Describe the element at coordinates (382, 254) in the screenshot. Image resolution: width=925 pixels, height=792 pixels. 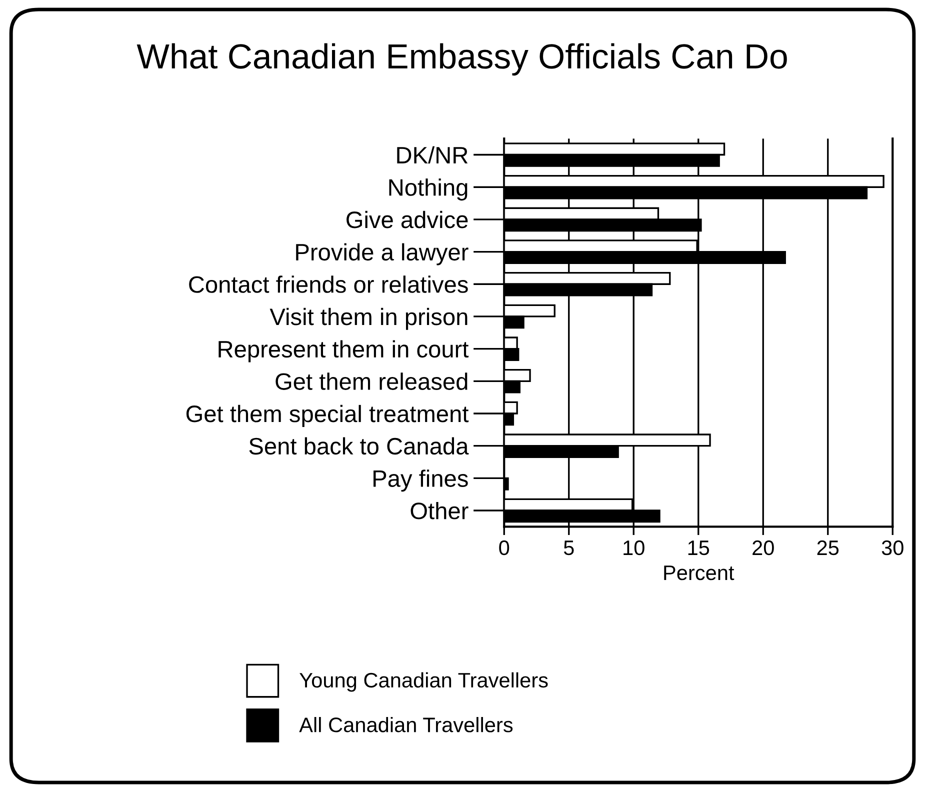
I see `y-tick-label: Provide a lawyer` at that location.